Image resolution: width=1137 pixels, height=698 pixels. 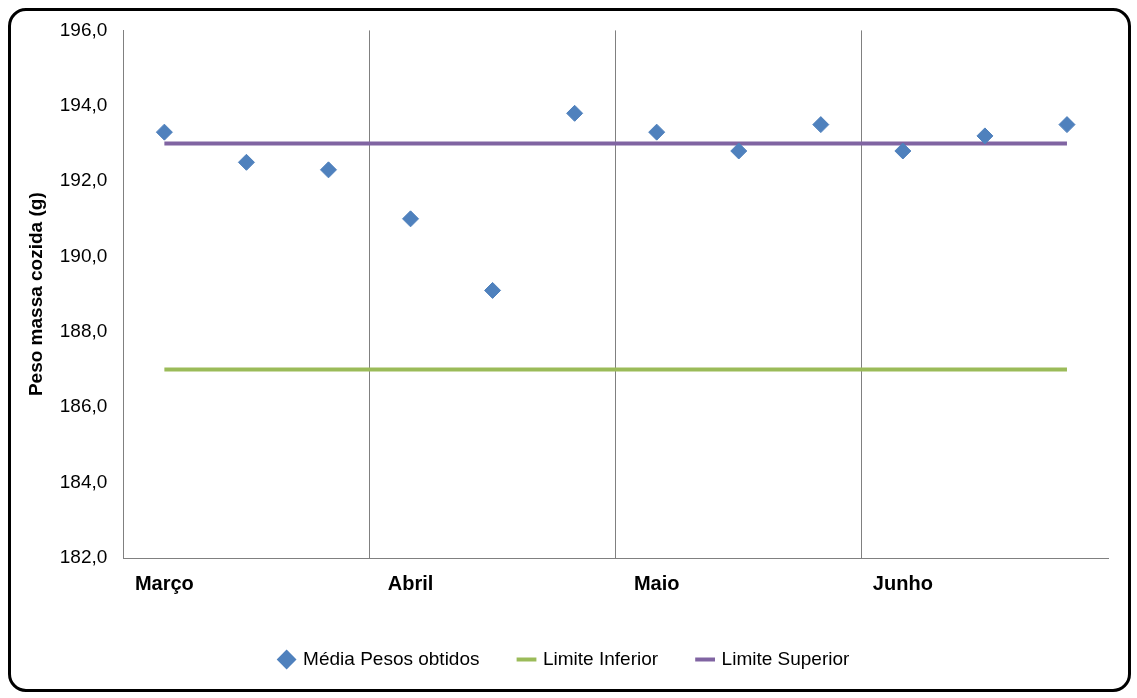 I want to click on legend-label: Média Pesos obtidos, so click(x=391, y=658).